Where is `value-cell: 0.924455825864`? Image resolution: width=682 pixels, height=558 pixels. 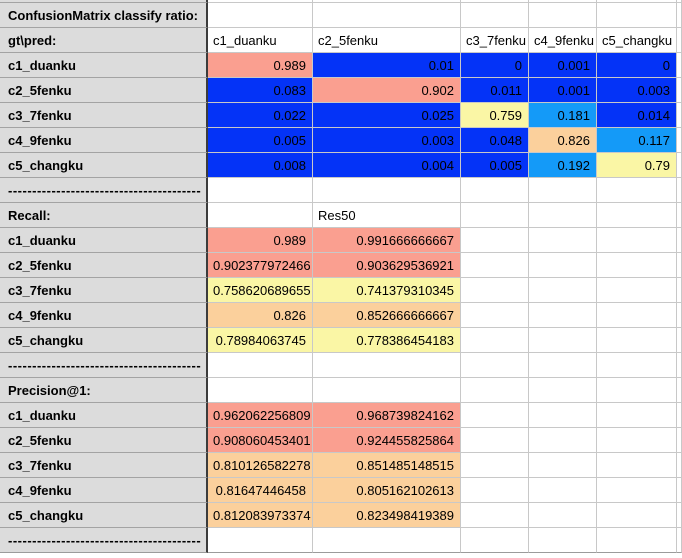 value-cell: 0.924455825864 is located at coordinates (387, 440).